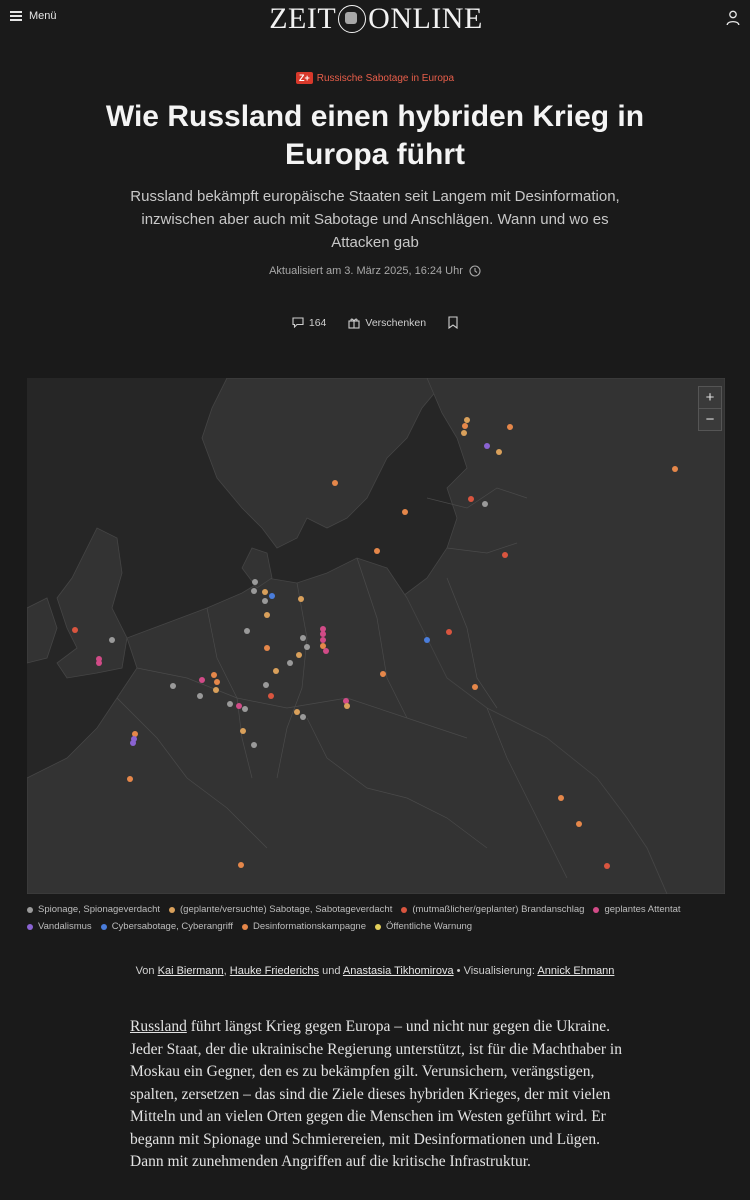  Describe the element at coordinates (331, 971) in the screenshot. I see `byline-and: und` at that location.